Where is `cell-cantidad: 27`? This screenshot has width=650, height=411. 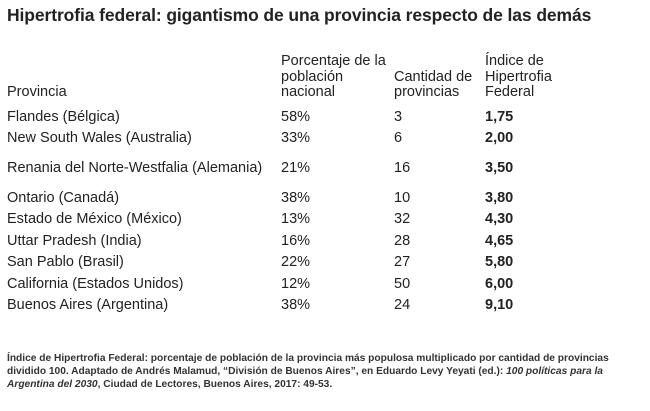 cell-cantidad: 27 is located at coordinates (402, 262).